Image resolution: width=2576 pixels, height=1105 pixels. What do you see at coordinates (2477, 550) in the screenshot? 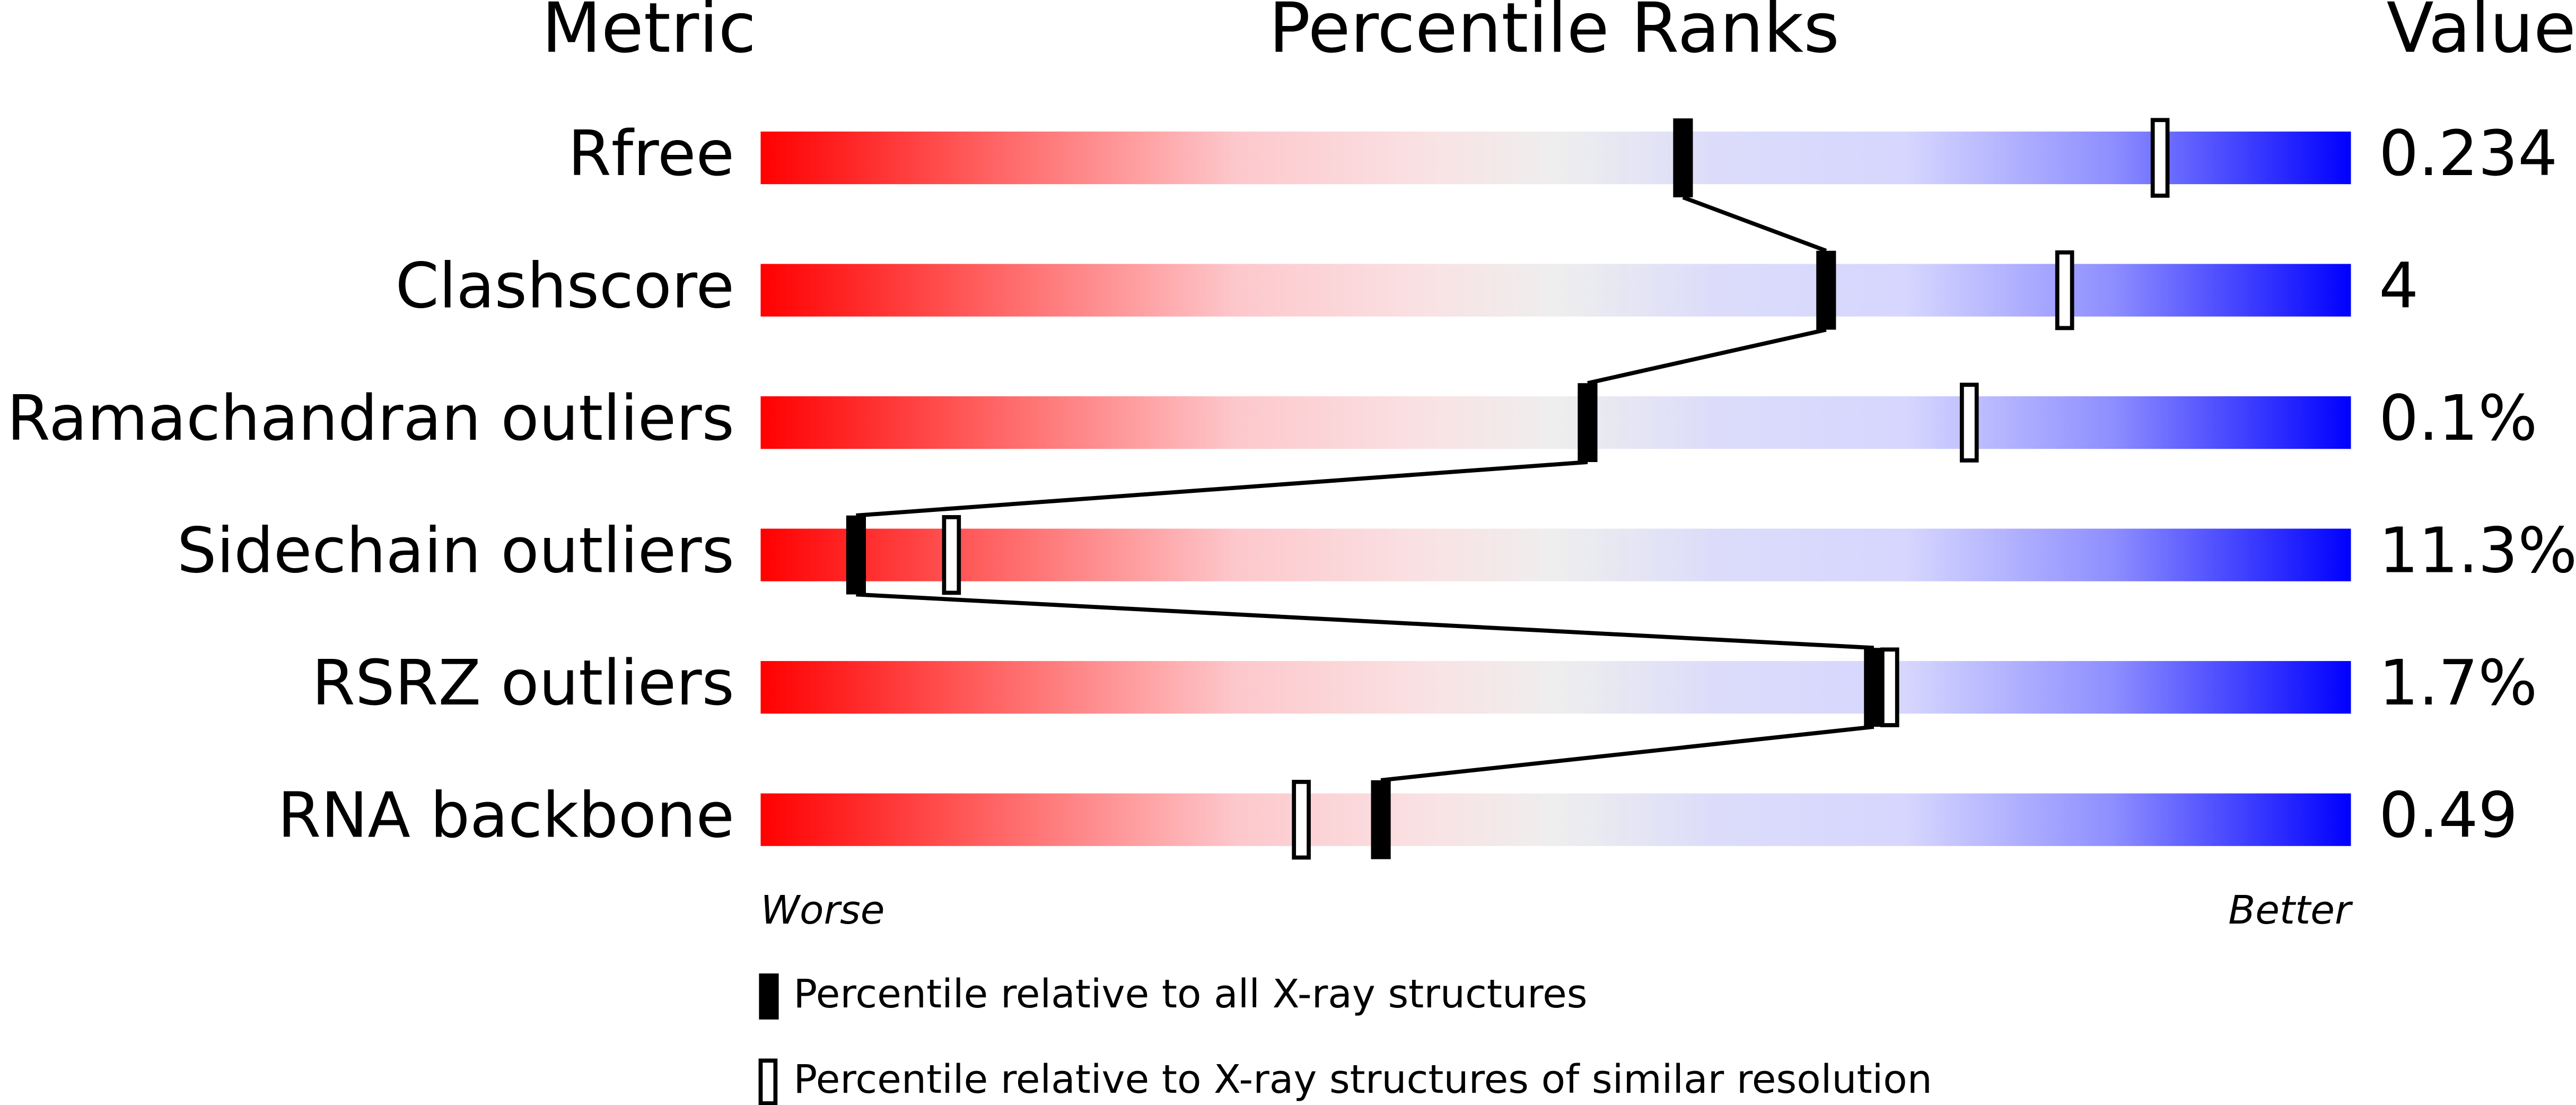
I see `metric-value: 11.3%` at bounding box center [2477, 550].